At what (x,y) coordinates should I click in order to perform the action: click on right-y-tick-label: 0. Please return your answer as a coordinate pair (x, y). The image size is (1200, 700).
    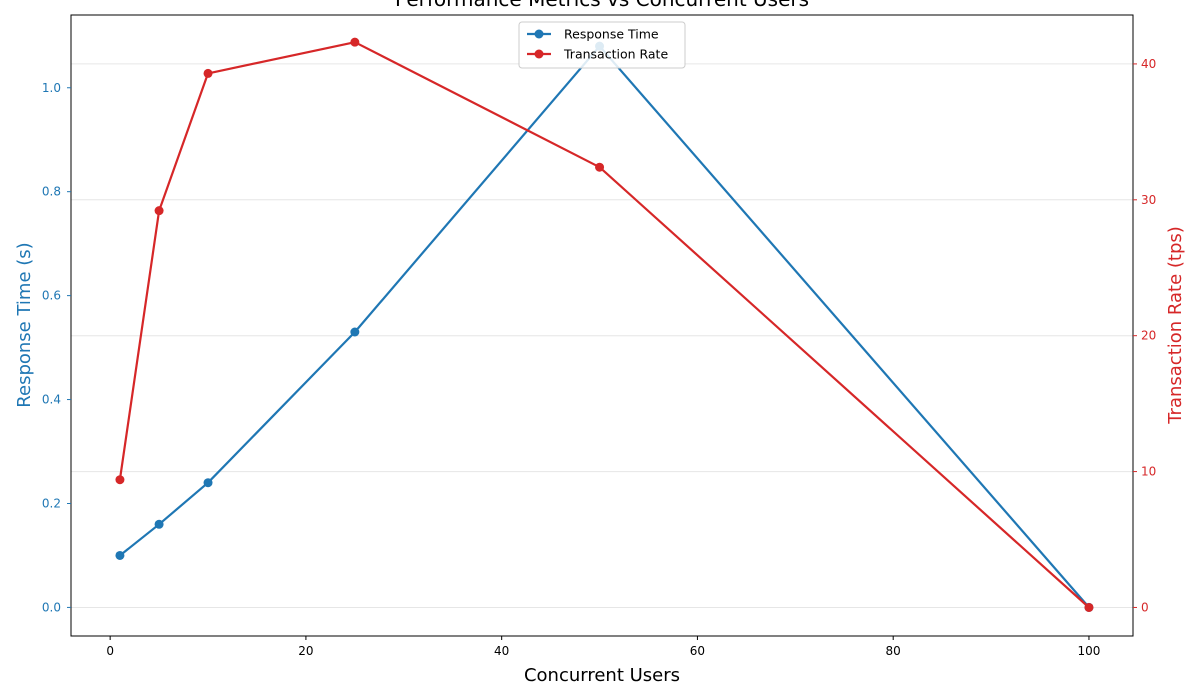
    Looking at the image, I should click on (1145, 607).